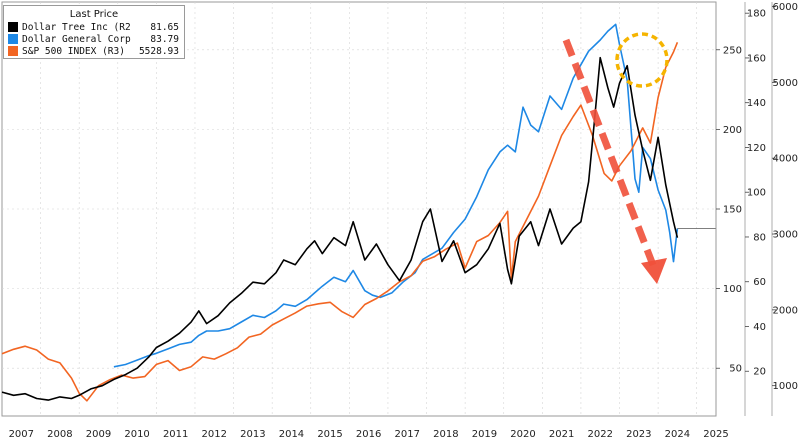  I want to click on x-tick-label: 2022, so click(599, 434).